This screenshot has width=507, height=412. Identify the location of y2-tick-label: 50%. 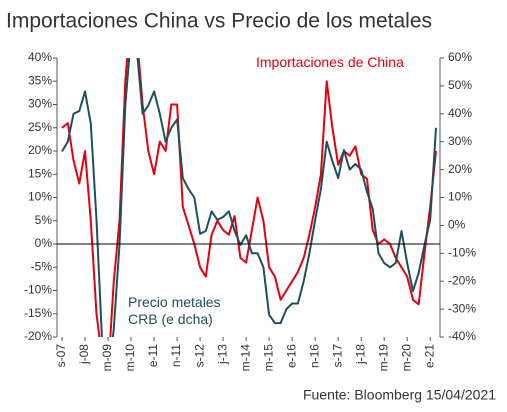
(460, 85).